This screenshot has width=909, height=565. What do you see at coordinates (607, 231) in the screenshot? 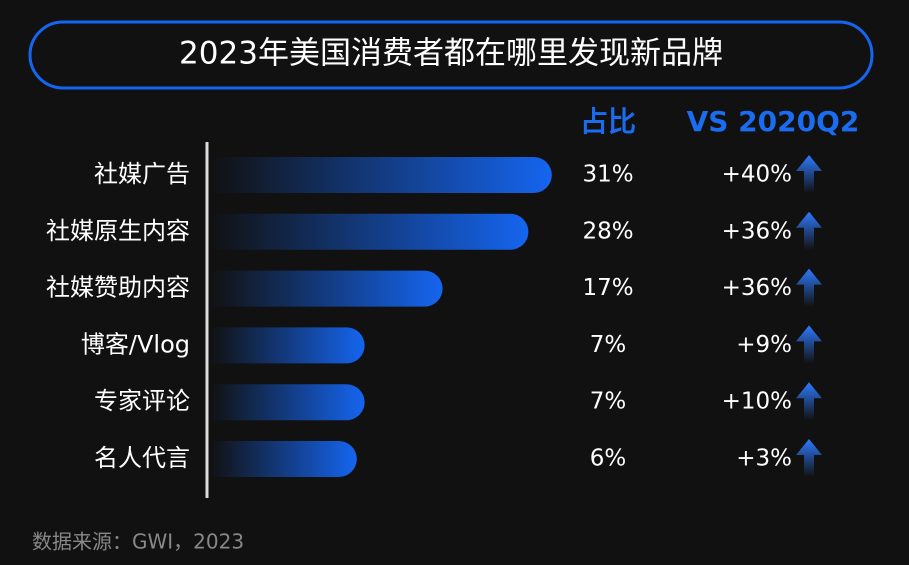
I see `value-label: 28%` at bounding box center [607, 231].